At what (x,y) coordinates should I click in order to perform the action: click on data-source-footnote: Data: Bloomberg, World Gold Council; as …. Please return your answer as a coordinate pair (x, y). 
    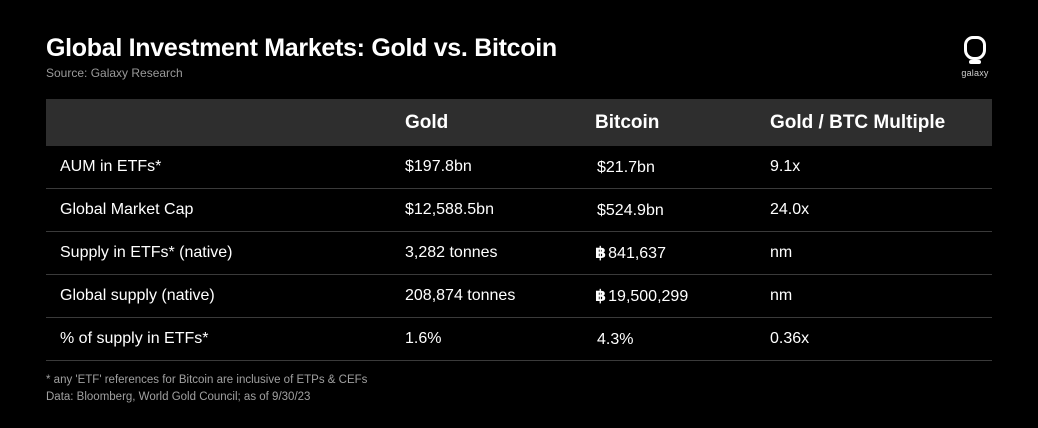
    Looking at the image, I should click on (178, 397).